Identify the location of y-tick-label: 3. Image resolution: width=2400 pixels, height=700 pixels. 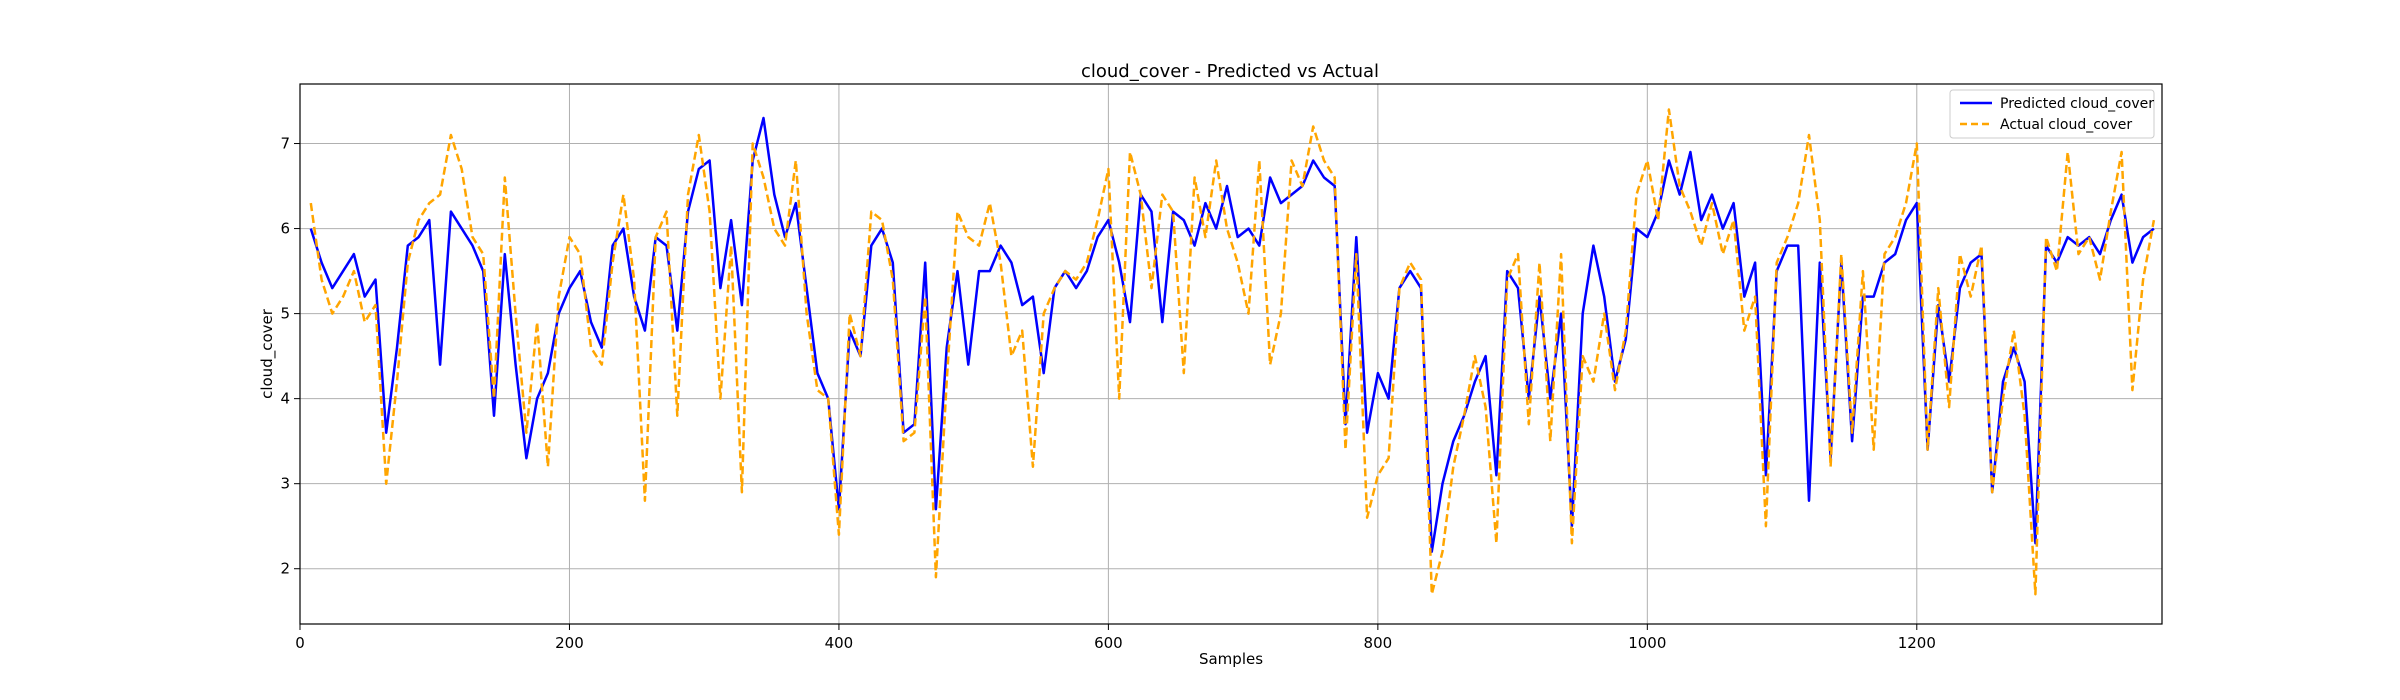
(285, 484).